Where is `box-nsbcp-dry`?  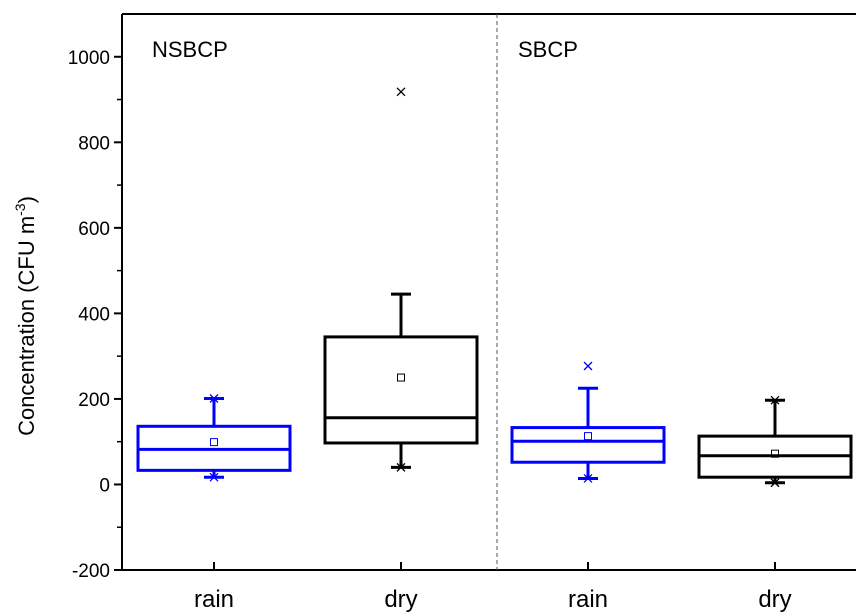
box-nsbcp-dry is located at coordinates (401, 279).